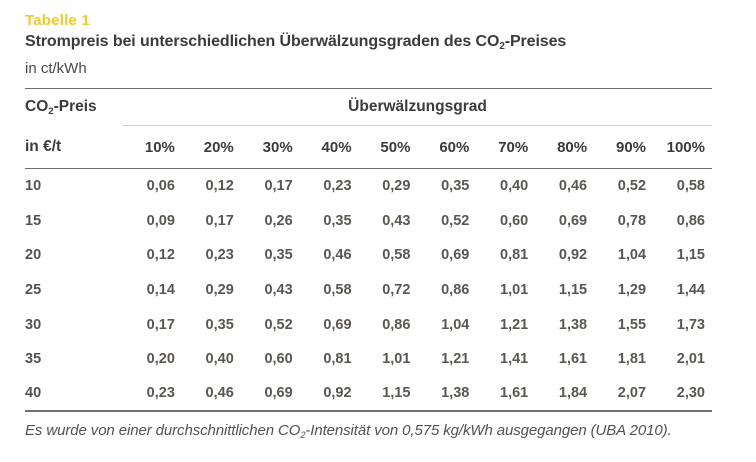 The image size is (756, 462). What do you see at coordinates (74, 147) in the screenshot?
I see `row-header-unit: in €/t` at bounding box center [74, 147].